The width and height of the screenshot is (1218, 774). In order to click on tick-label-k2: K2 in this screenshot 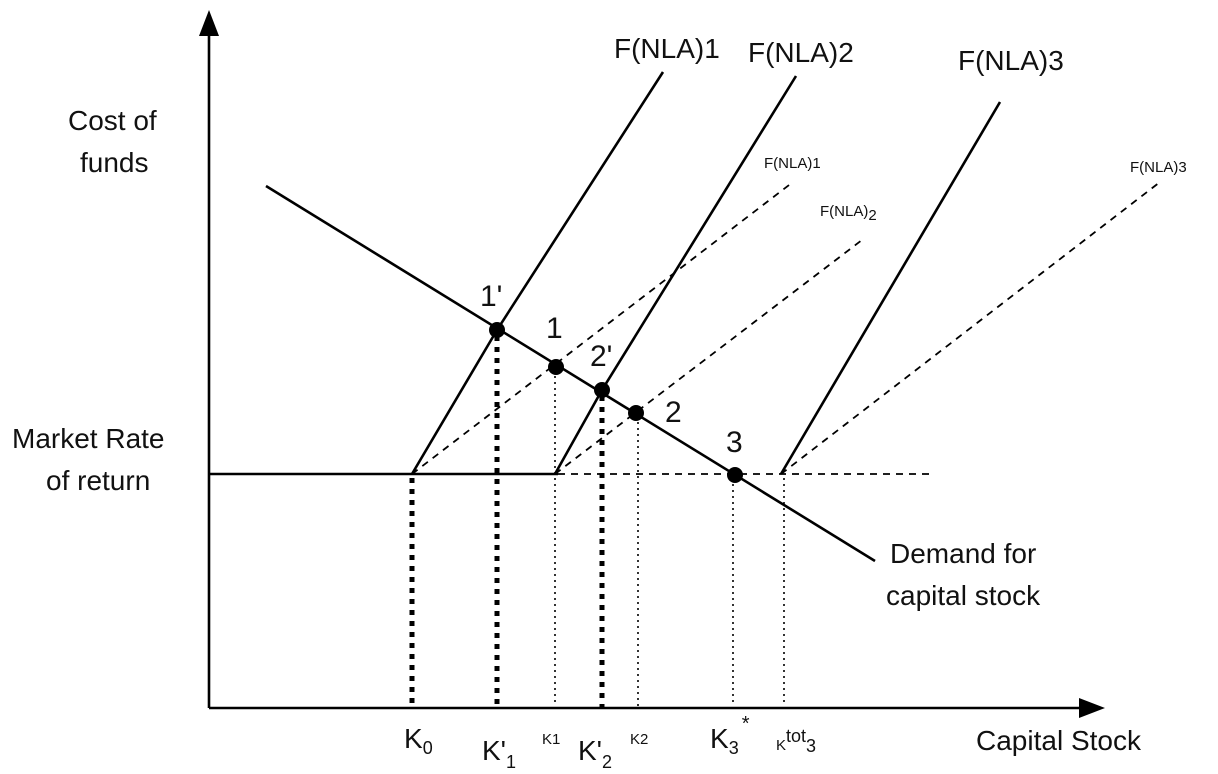, I will do `click(639, 739)`.